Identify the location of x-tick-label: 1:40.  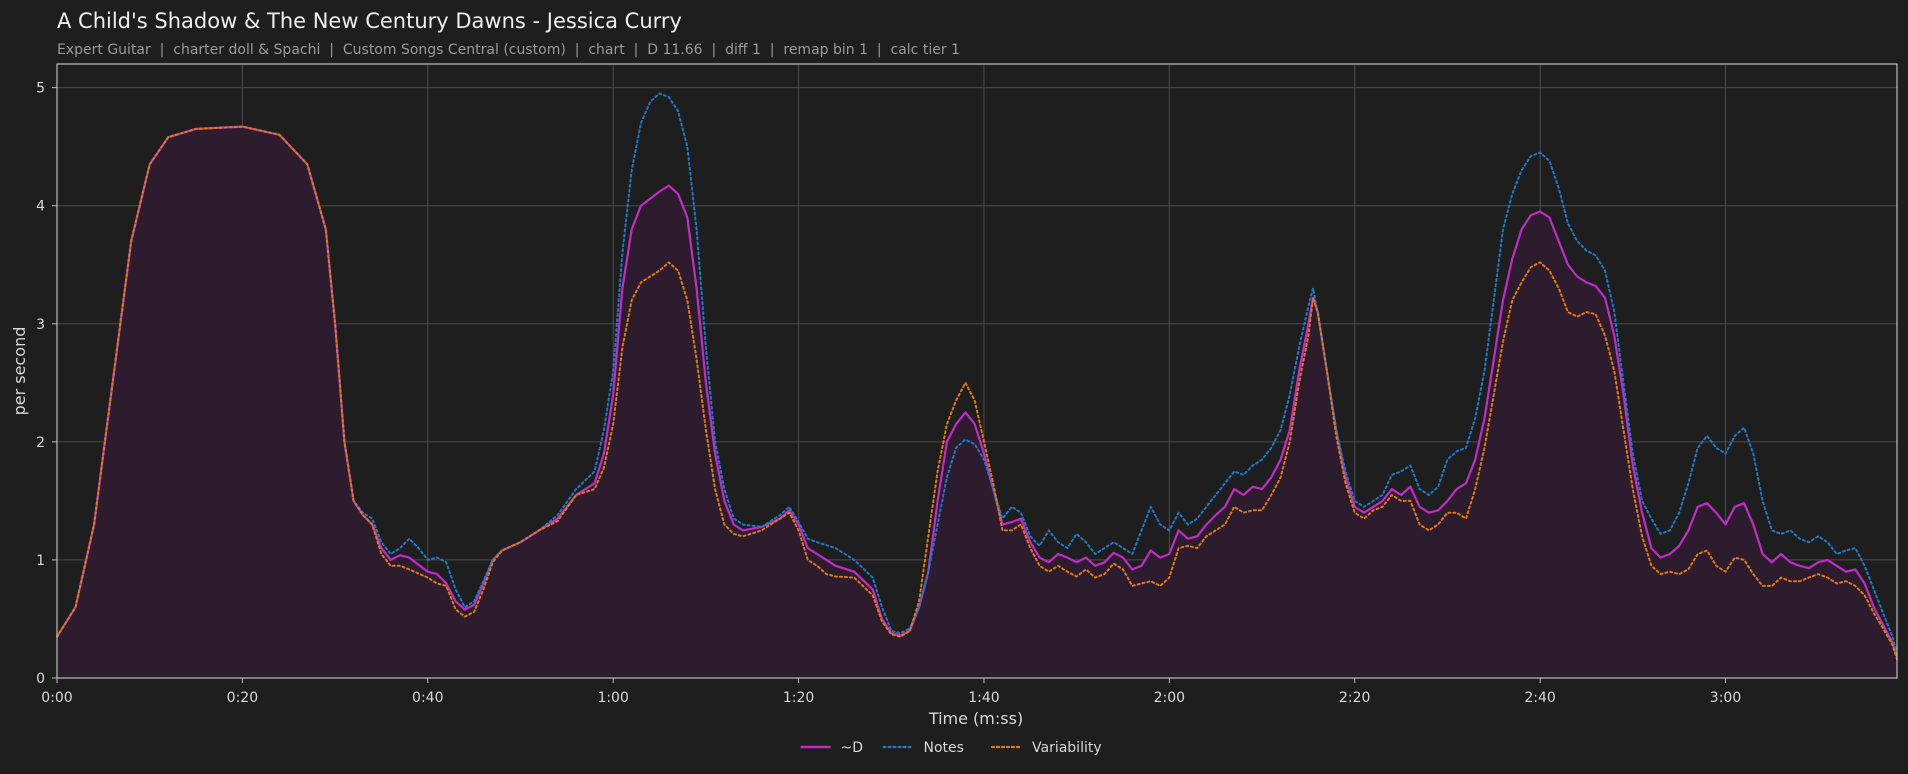
(983, 698).